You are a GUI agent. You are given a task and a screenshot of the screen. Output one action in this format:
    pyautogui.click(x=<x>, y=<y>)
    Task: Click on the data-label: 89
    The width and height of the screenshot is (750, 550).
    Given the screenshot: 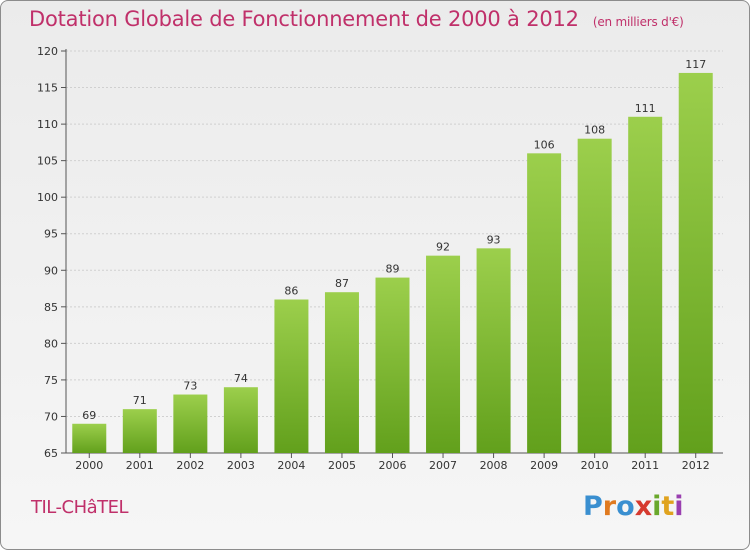 What is the action you would take?
    pyautogui.click(x=393, y=269)
    